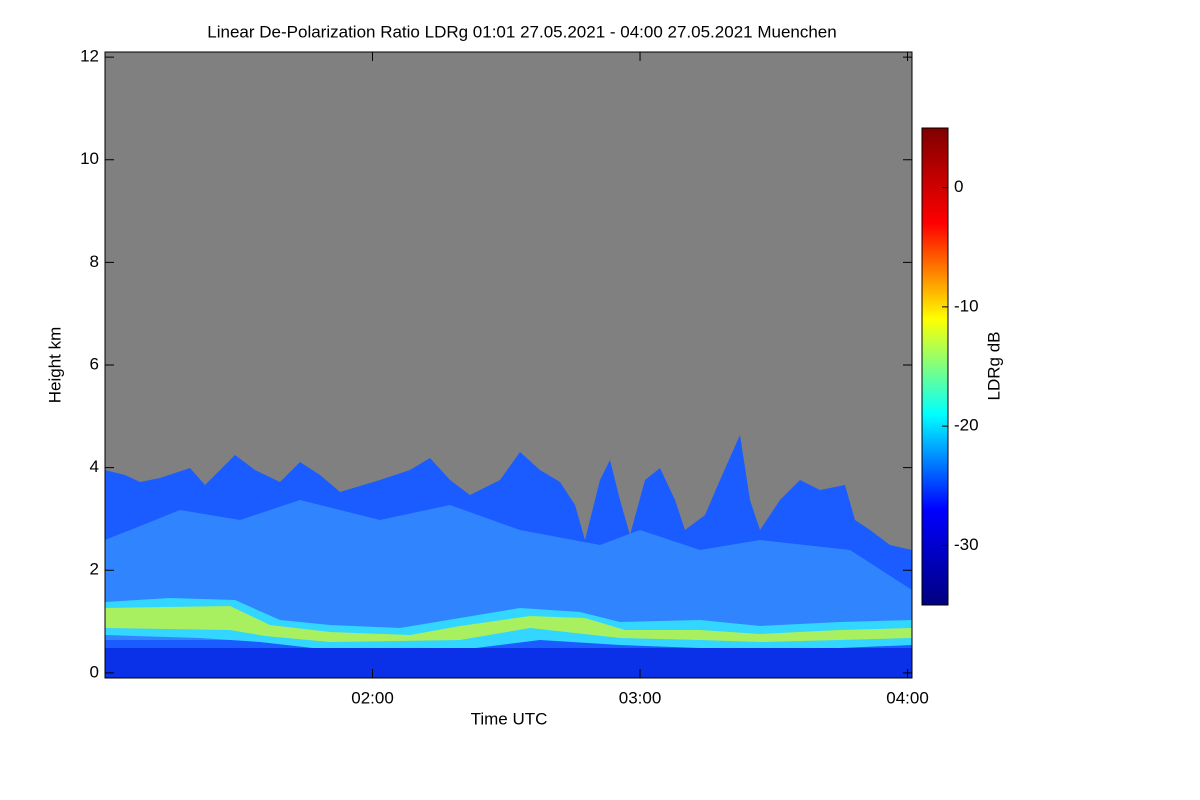 The width and height of the screenshot is (1200, 800). I want to click on y-tick-label: 2, so click(94, 569).